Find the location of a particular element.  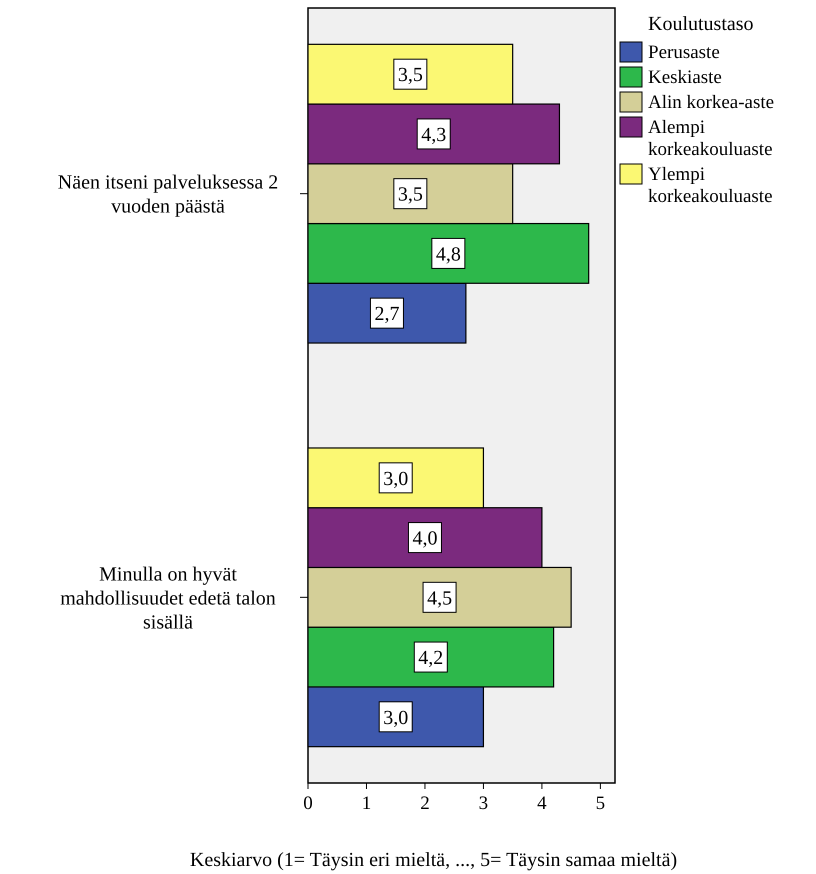

legend-label: Perusaste is located at coordinates (684, 52).